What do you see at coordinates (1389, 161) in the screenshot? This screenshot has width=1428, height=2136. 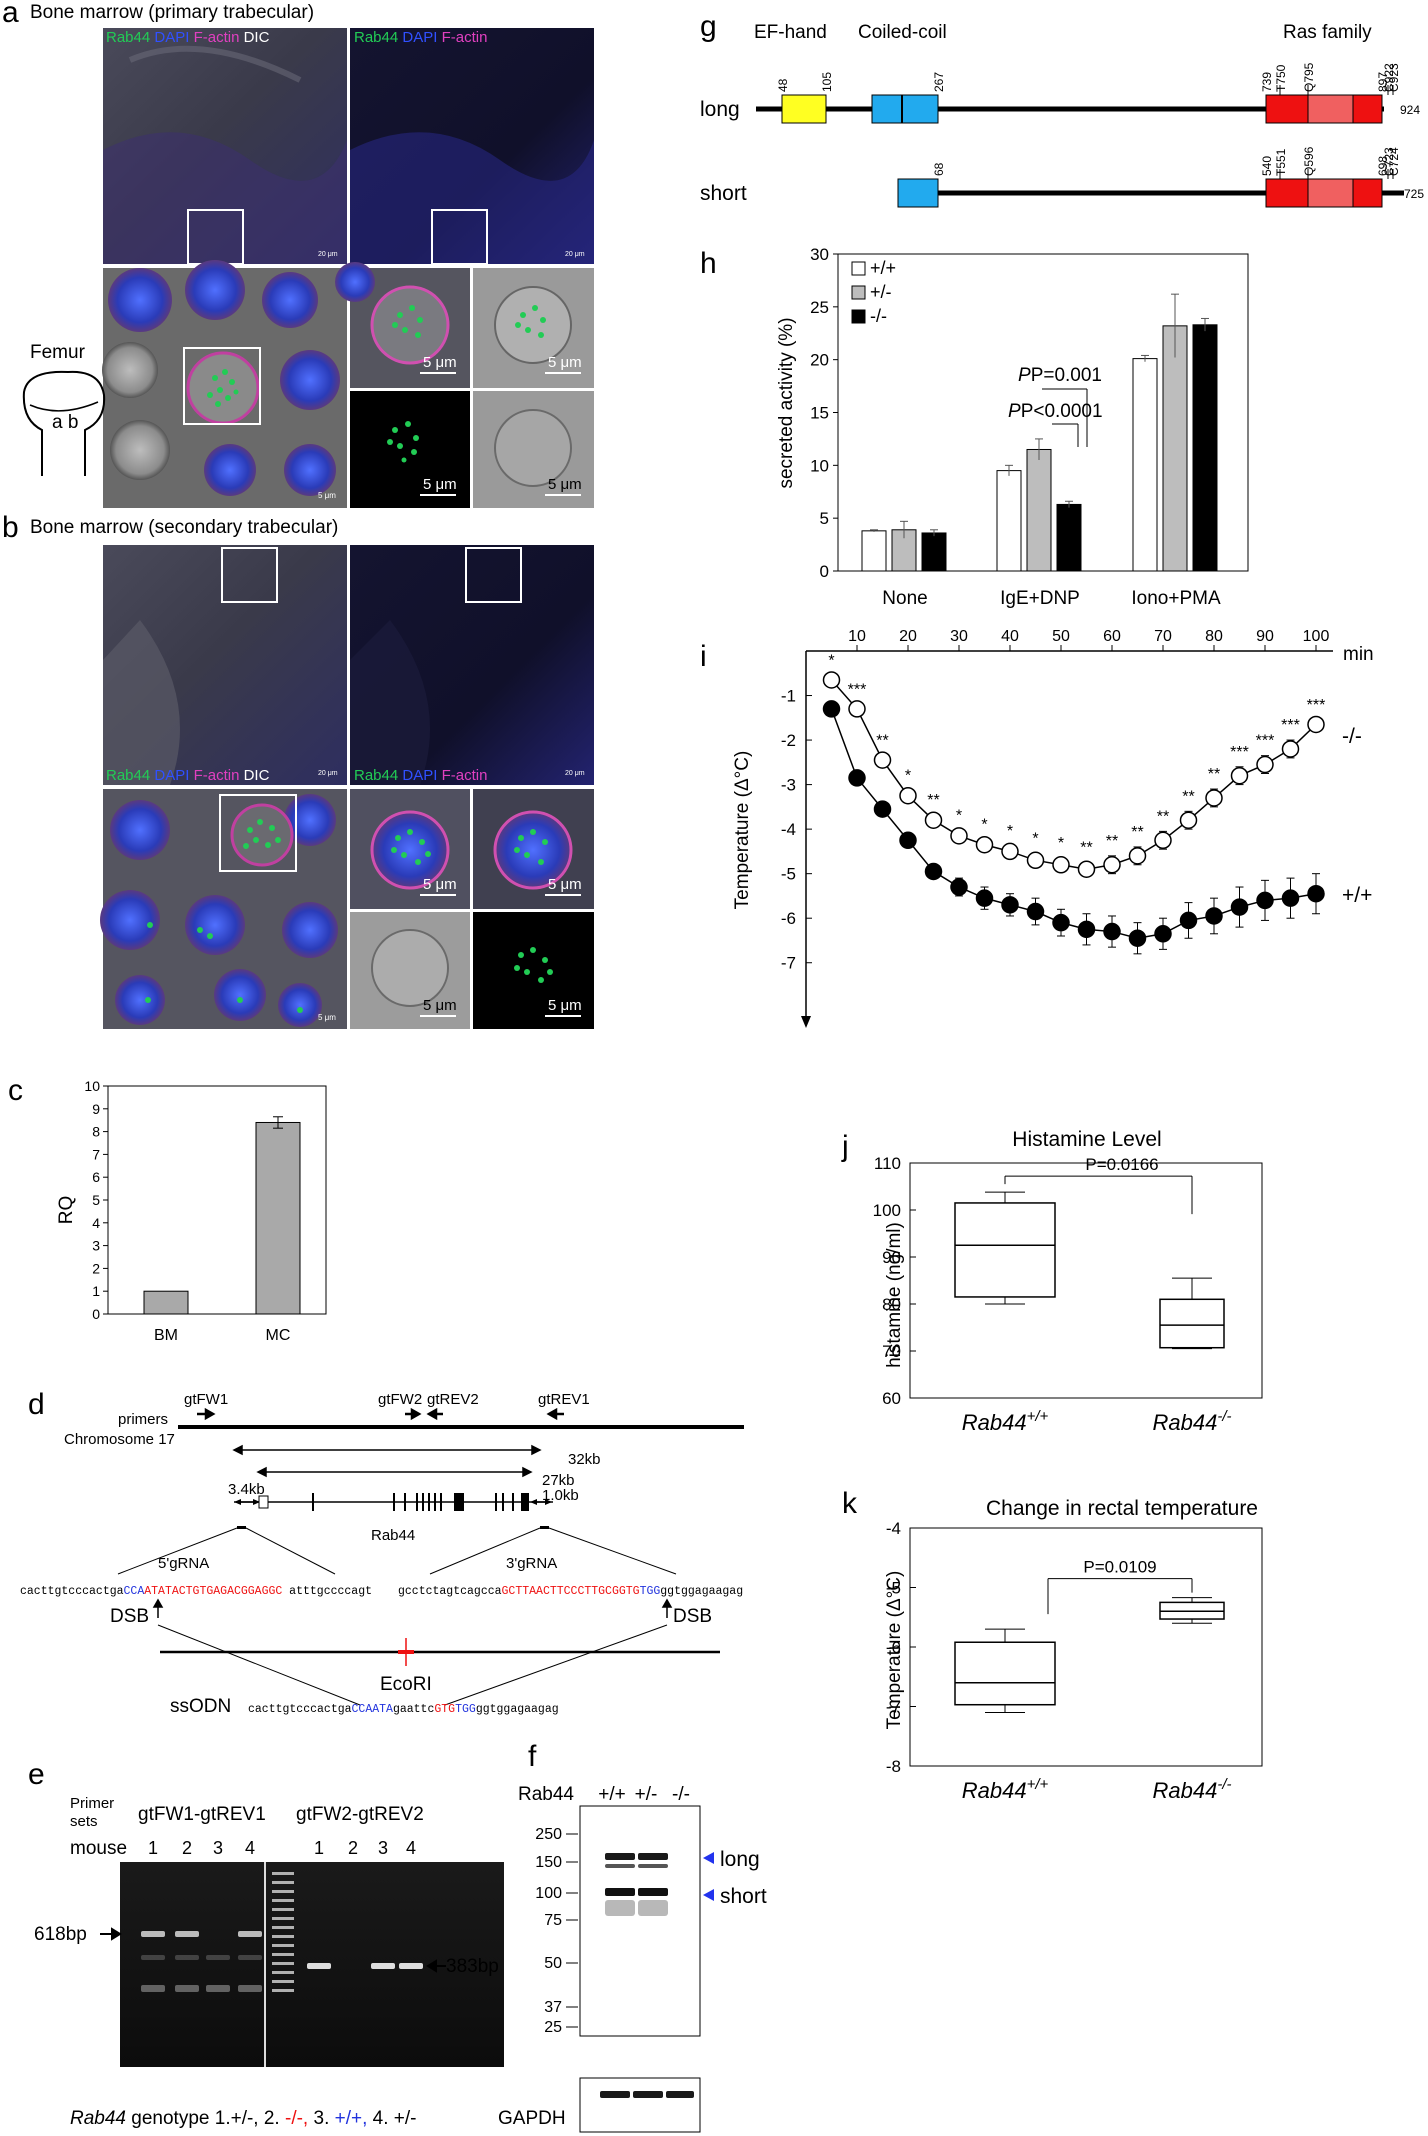 I see `short-mark-C723: C723` at bounding box center [1389, 161].